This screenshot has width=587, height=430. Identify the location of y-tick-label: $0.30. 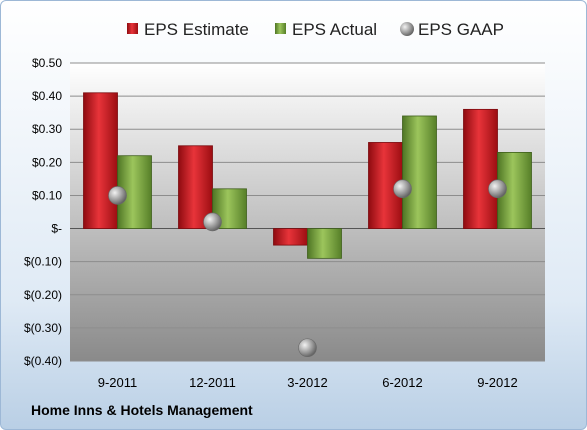
(47, 129).